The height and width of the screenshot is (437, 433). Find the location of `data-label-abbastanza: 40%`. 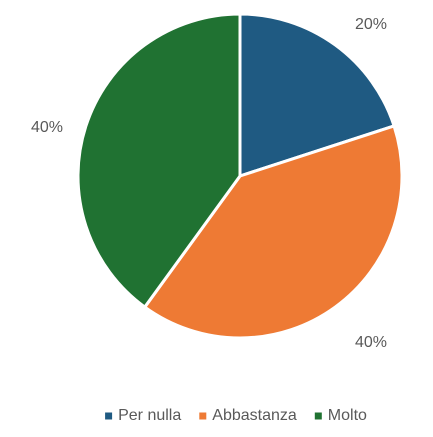

data-label-abbastanza: 40% is located at coordinates (371, 342).